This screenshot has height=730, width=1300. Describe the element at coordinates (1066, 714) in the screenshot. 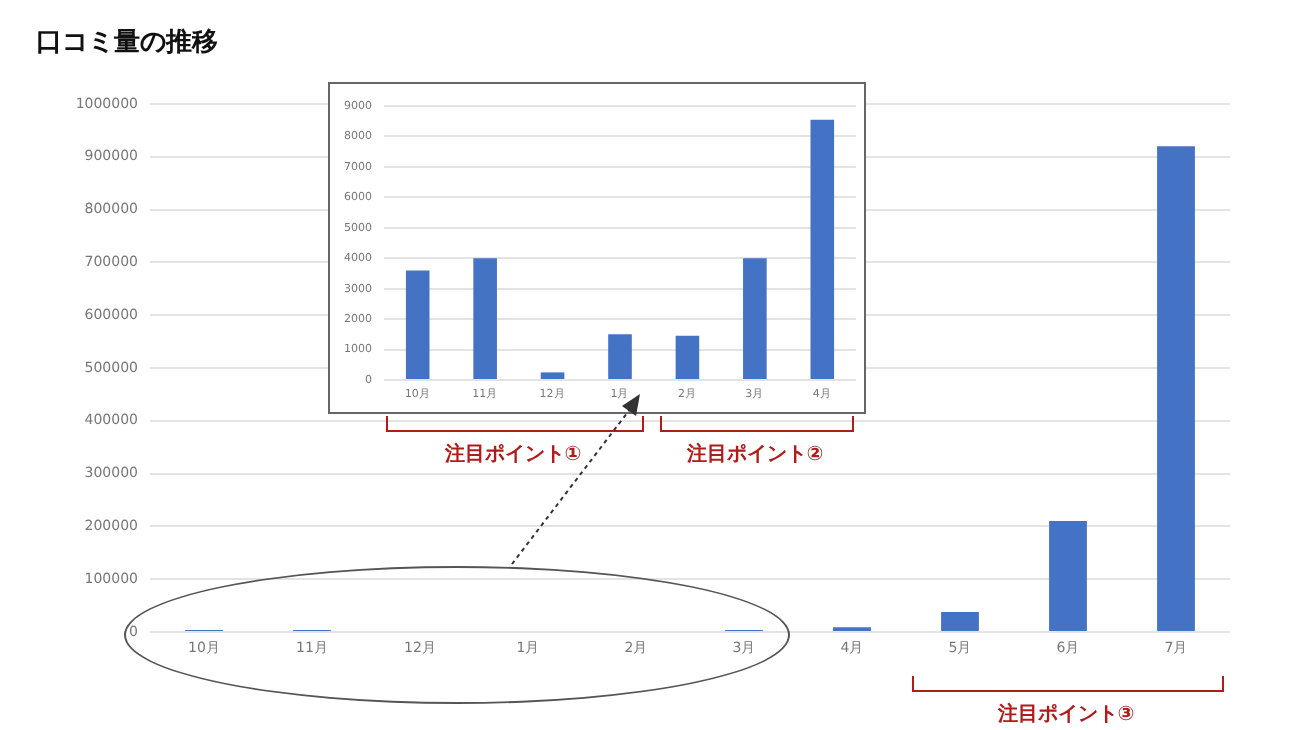

I see `text: 注目ポイント③` at that location.